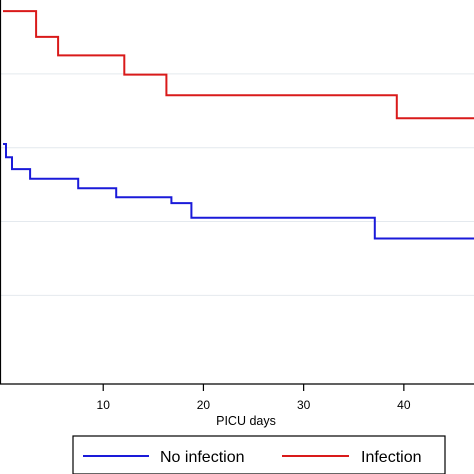 Image resolution: width=474 pixels, height=474 pixels. I want to click on legend-label-no-infection: No infection, so click(202, 457).